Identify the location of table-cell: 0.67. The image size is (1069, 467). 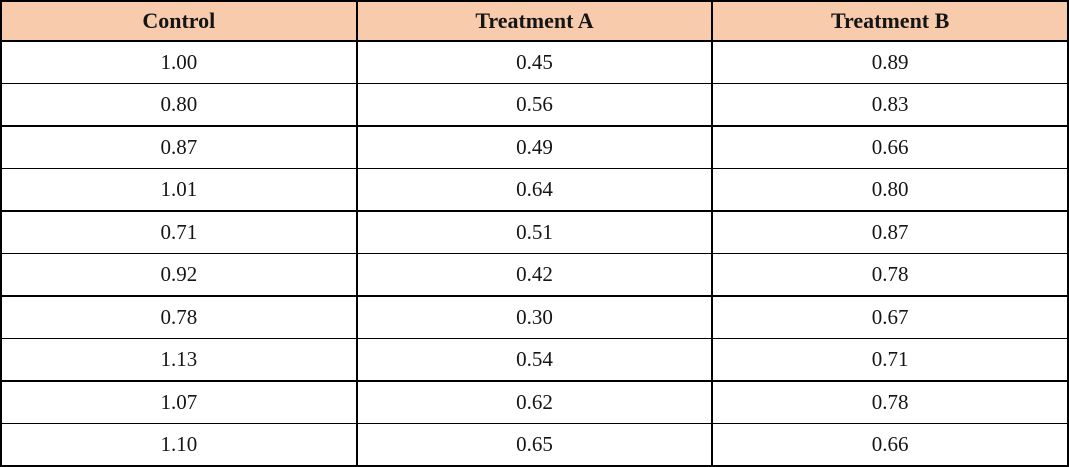
(890, 317).